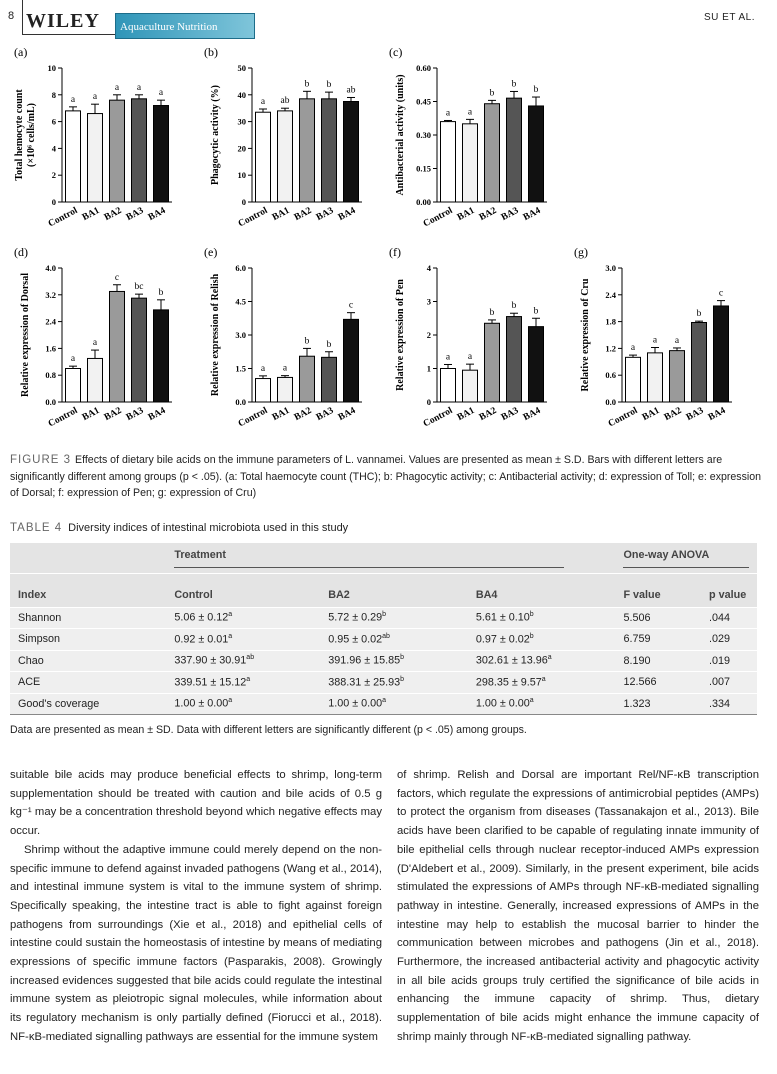  What do you see at coordinates (511, 661) in the screenshot?
I see `cell-value: 302.61 ± 13.96` at bounding box center [511, 661].